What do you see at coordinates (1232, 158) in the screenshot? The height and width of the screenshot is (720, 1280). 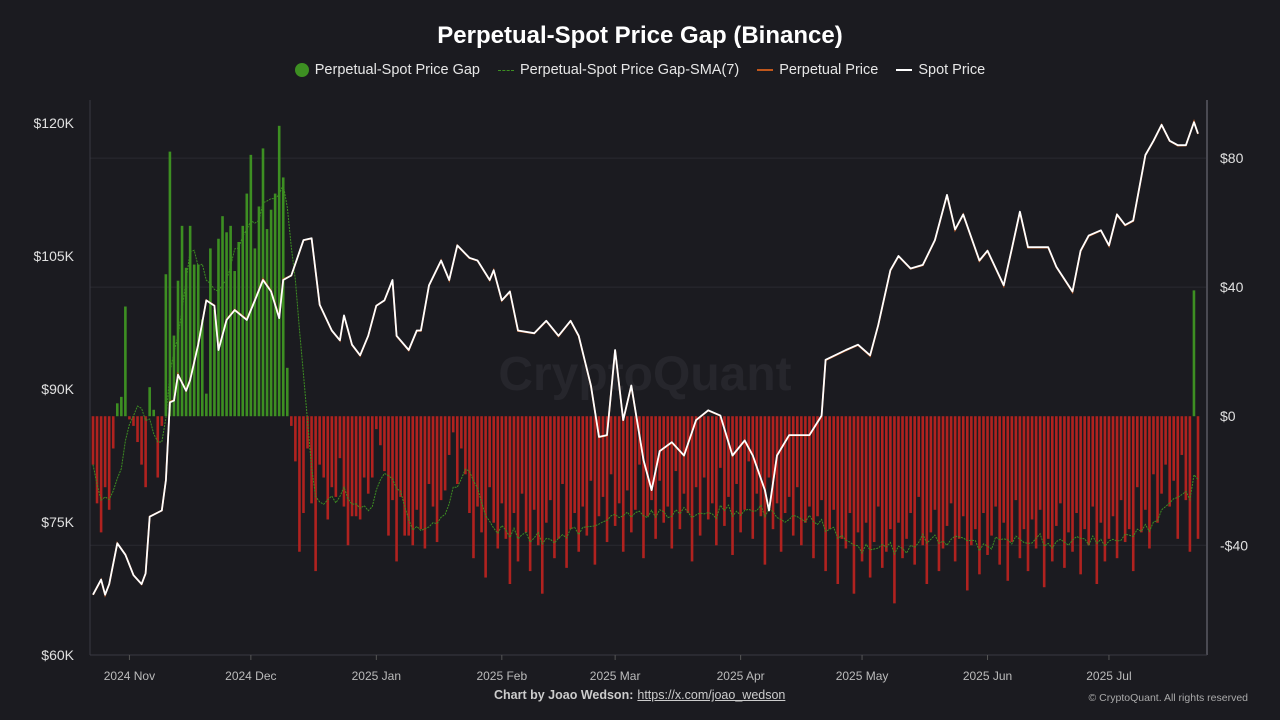 I see `right-axis-tick-label: $80` at bounding box center [1232, 158].